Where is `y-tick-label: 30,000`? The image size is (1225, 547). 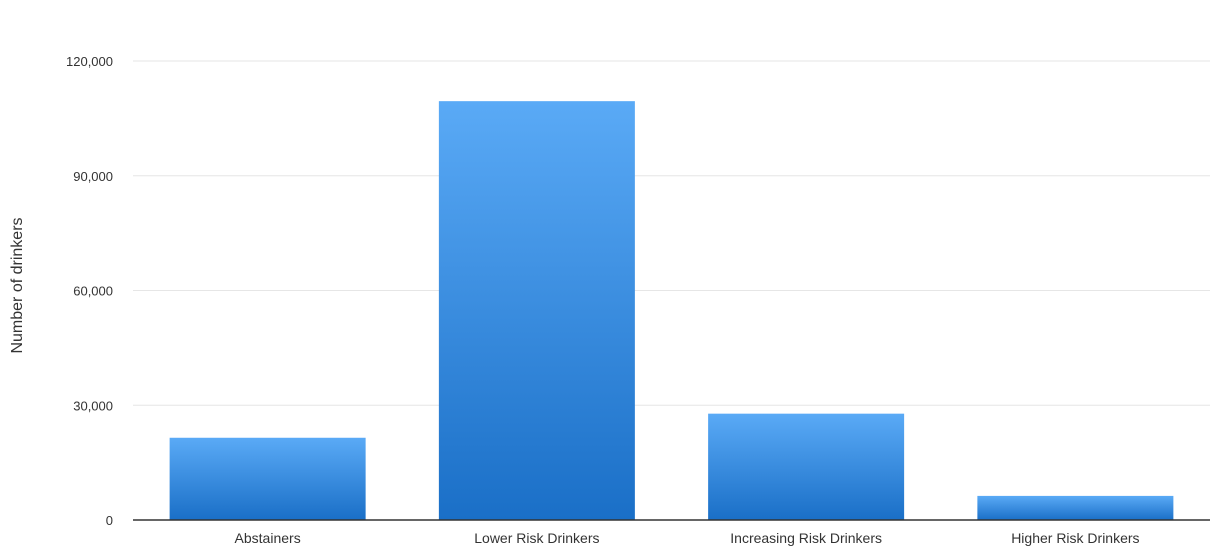
y-tick-label: 30,000 is located at coordinates (93, 405).